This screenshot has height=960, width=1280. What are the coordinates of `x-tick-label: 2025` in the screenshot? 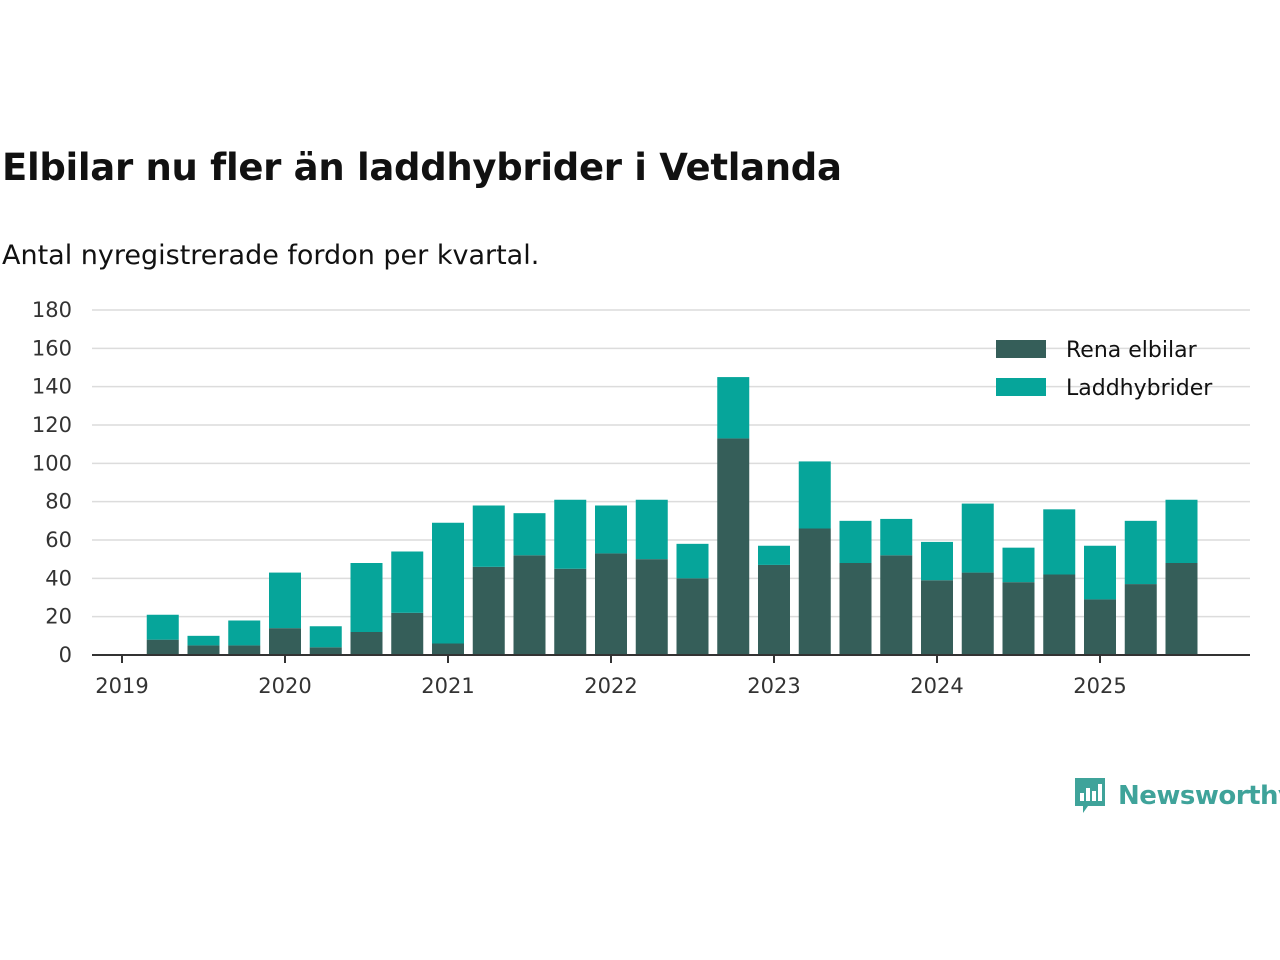 It's located at (1099, 686).